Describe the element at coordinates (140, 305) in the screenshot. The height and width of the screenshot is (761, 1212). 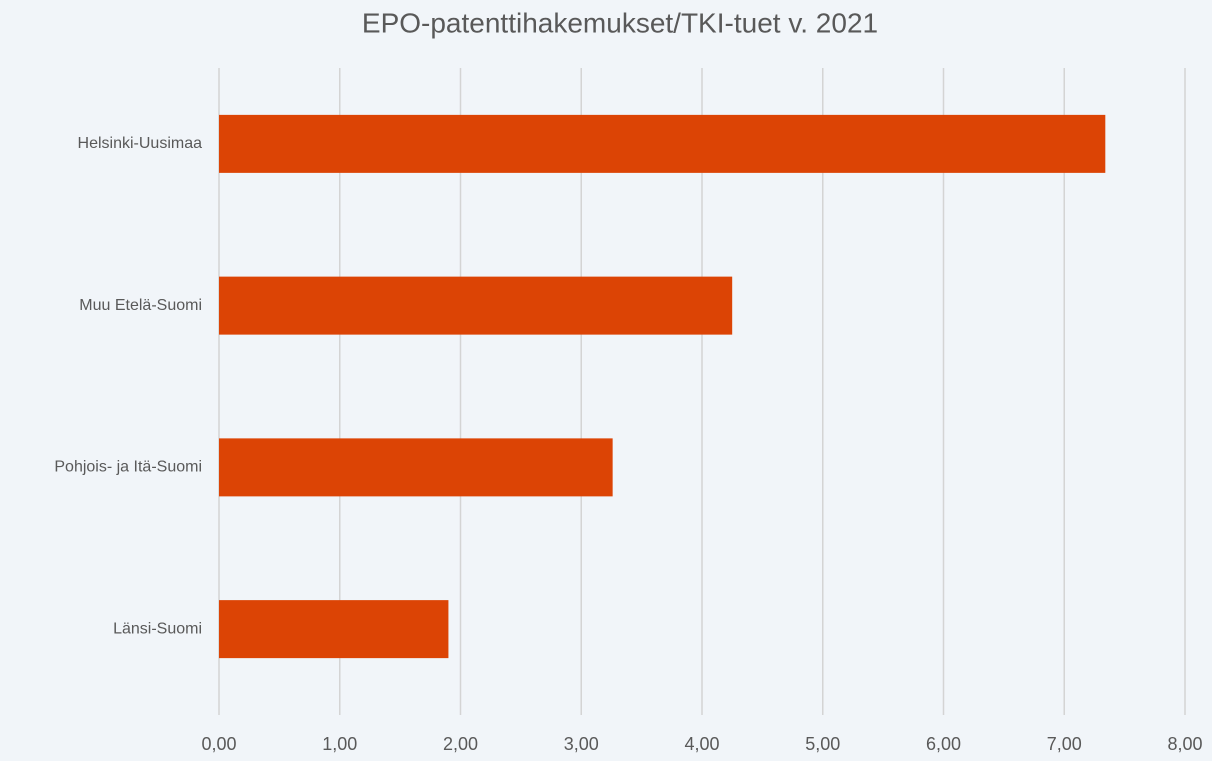
I see `y-tick-label: Muu Etelä-Suomi` at that location.